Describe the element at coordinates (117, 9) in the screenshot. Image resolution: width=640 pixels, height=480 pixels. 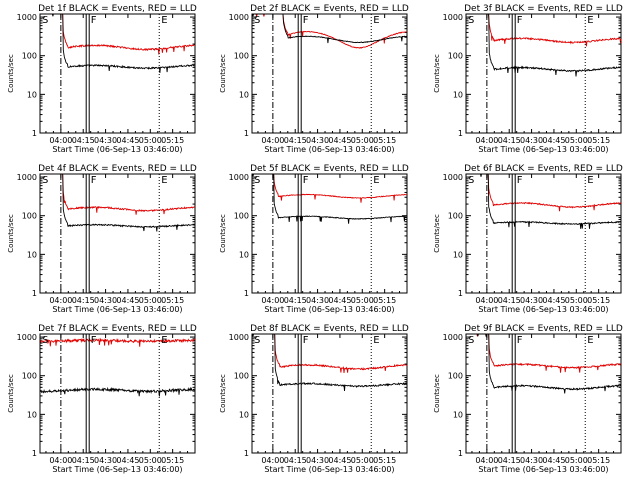
I see `panel-title: Det 1f BLACK = Events, RED = LLD` at that location.